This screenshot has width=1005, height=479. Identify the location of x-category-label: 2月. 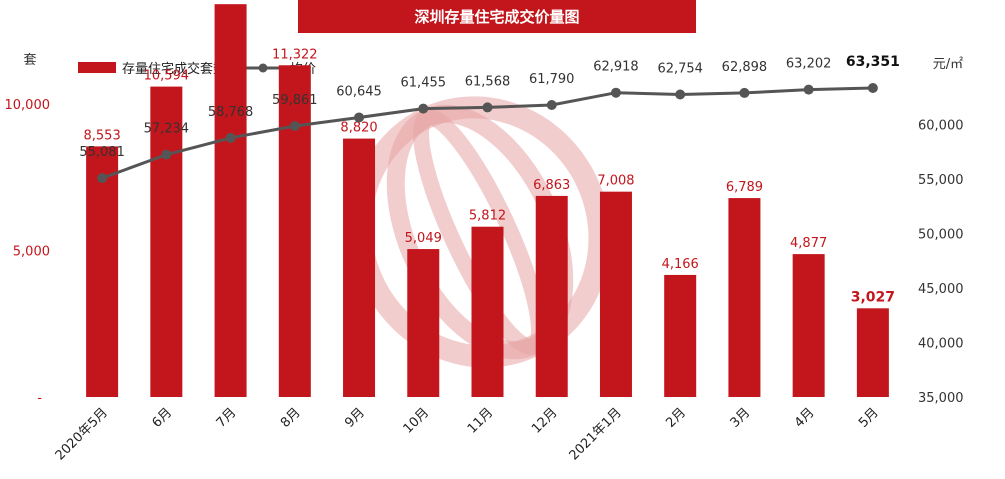
(676, 418).